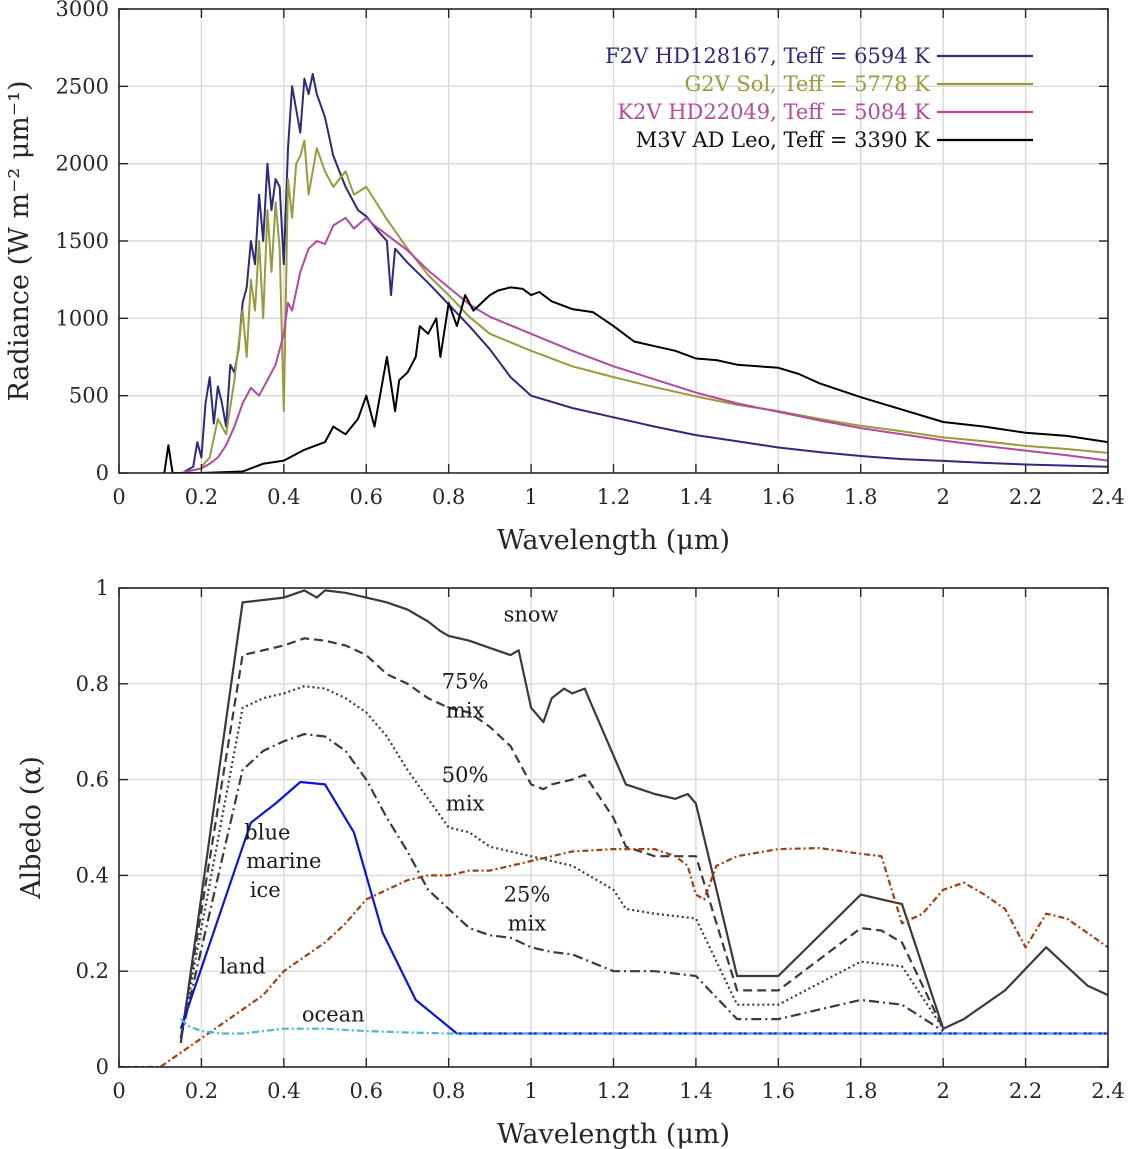  I want to click on y-tick-label: 2000, so click(82, 164).